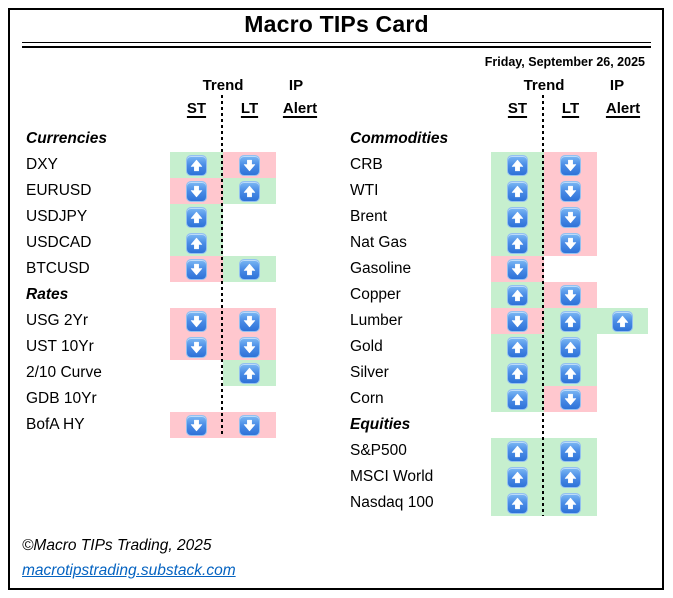 The height and width of the screenshot is (598, 673). I want to click on title-divider, so click(336, 45).